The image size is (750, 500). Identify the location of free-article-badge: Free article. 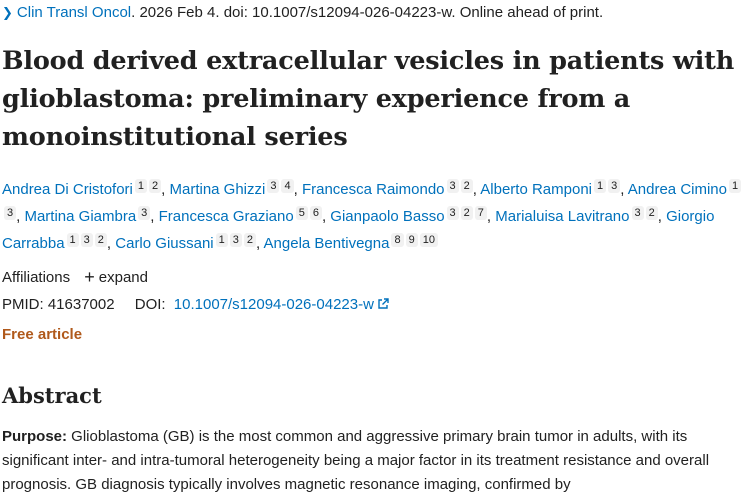
(42, 334).